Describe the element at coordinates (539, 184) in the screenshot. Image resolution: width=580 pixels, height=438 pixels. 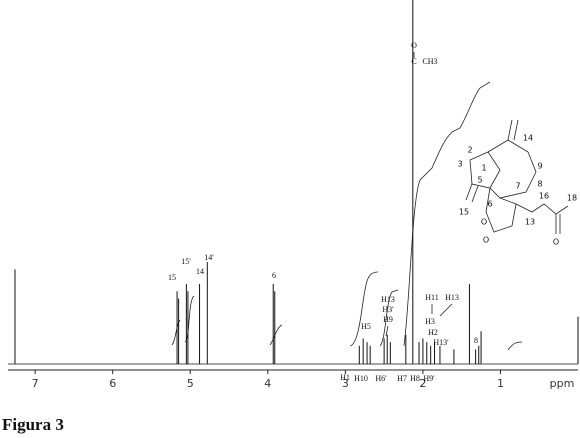
I see `structure-label: 8` at that location.